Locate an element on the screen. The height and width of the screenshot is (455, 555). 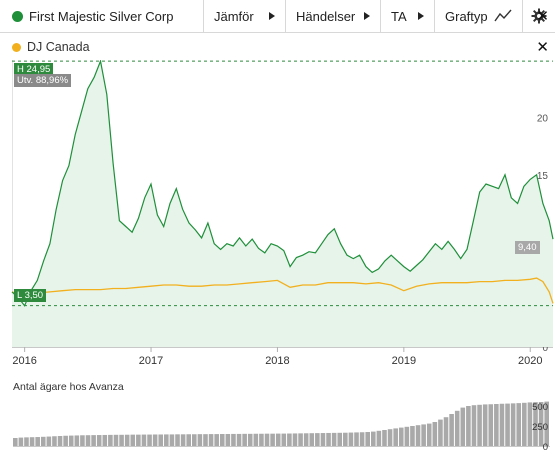
owners-chart-svg: 0 250 500 is located at coordinates (277, 424).